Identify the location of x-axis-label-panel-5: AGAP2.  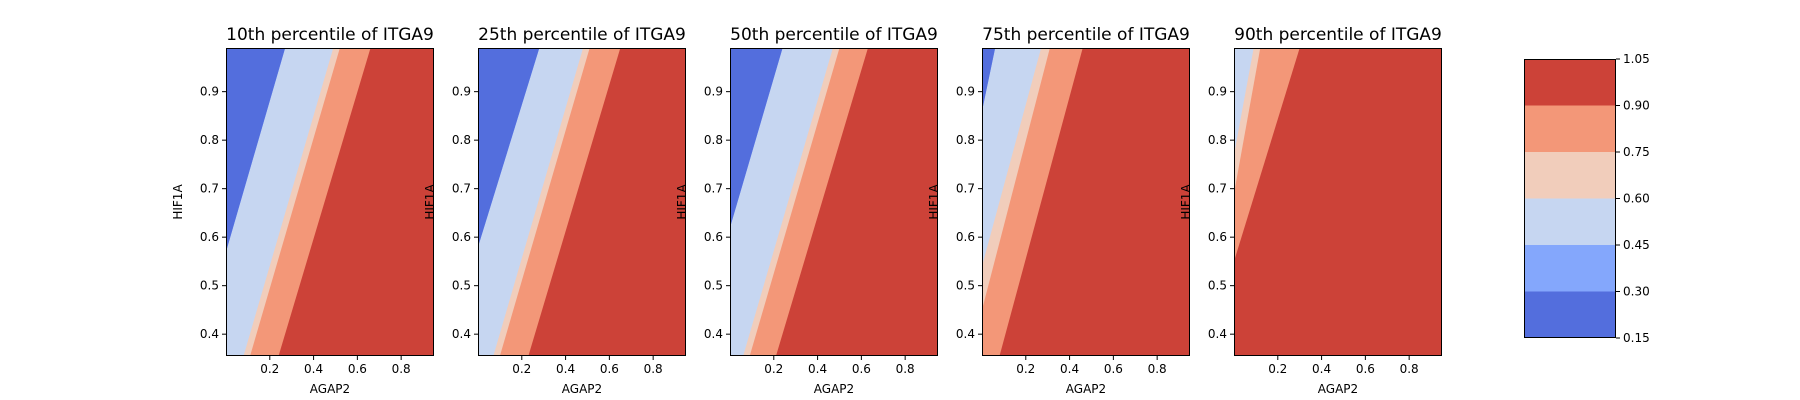
(1338, 389).